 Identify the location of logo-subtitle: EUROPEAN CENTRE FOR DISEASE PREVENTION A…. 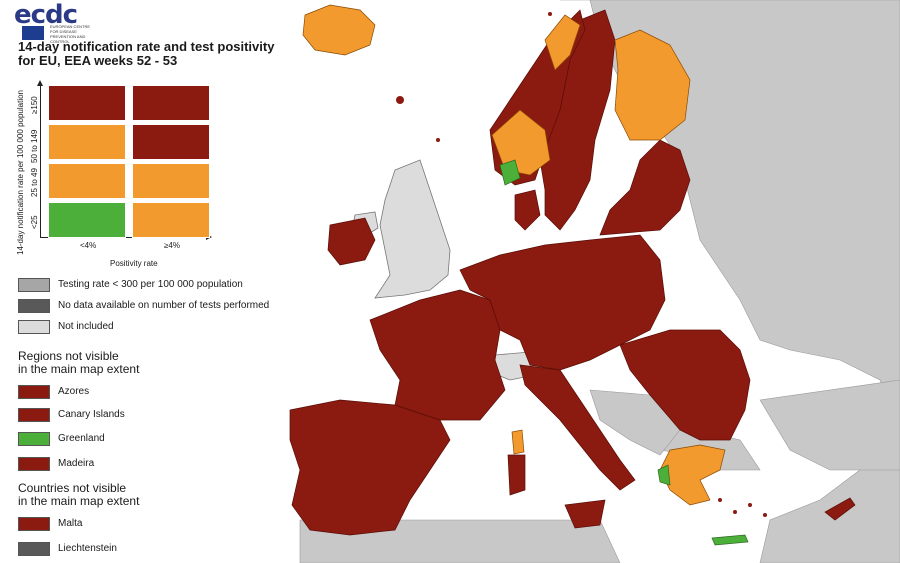
(70, 34).